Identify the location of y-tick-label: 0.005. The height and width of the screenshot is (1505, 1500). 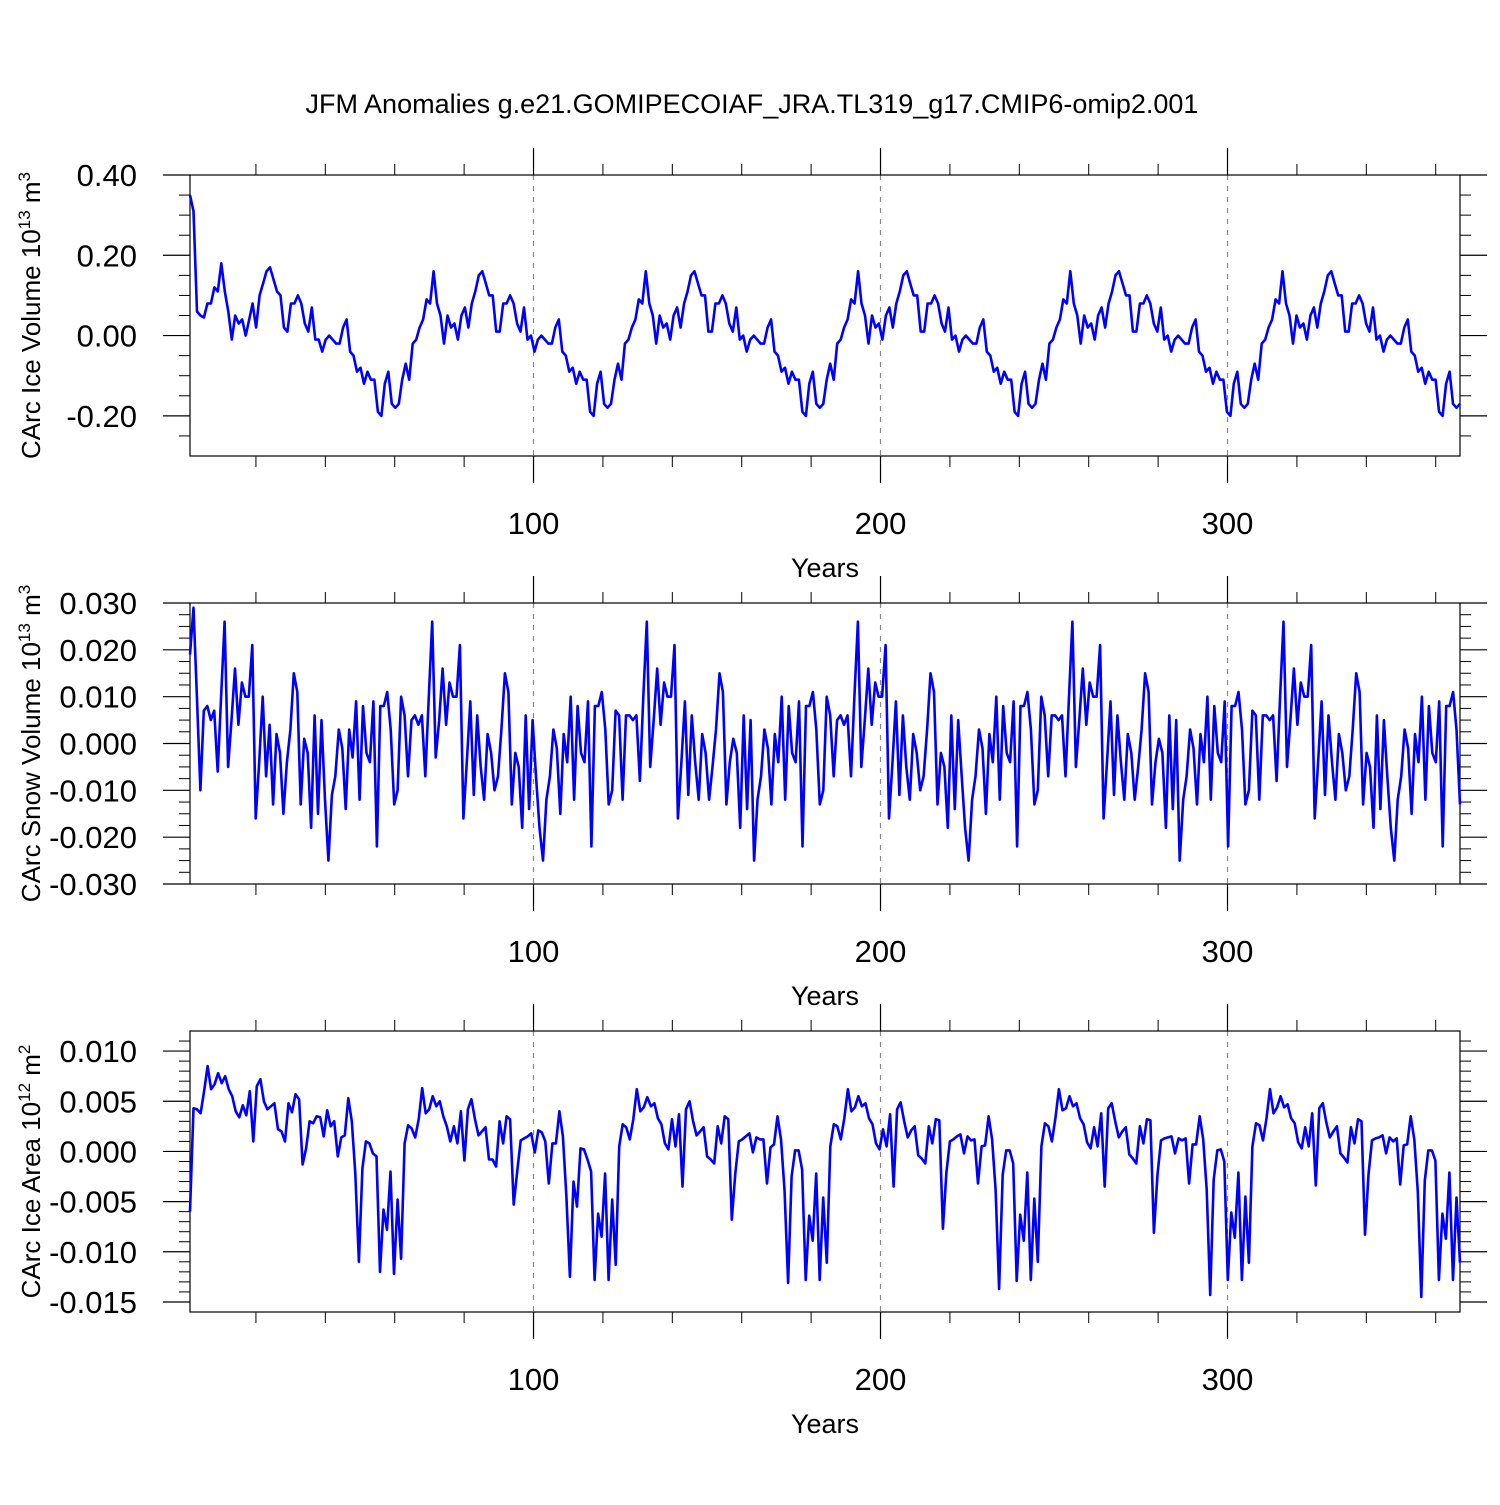
(98, 1101).